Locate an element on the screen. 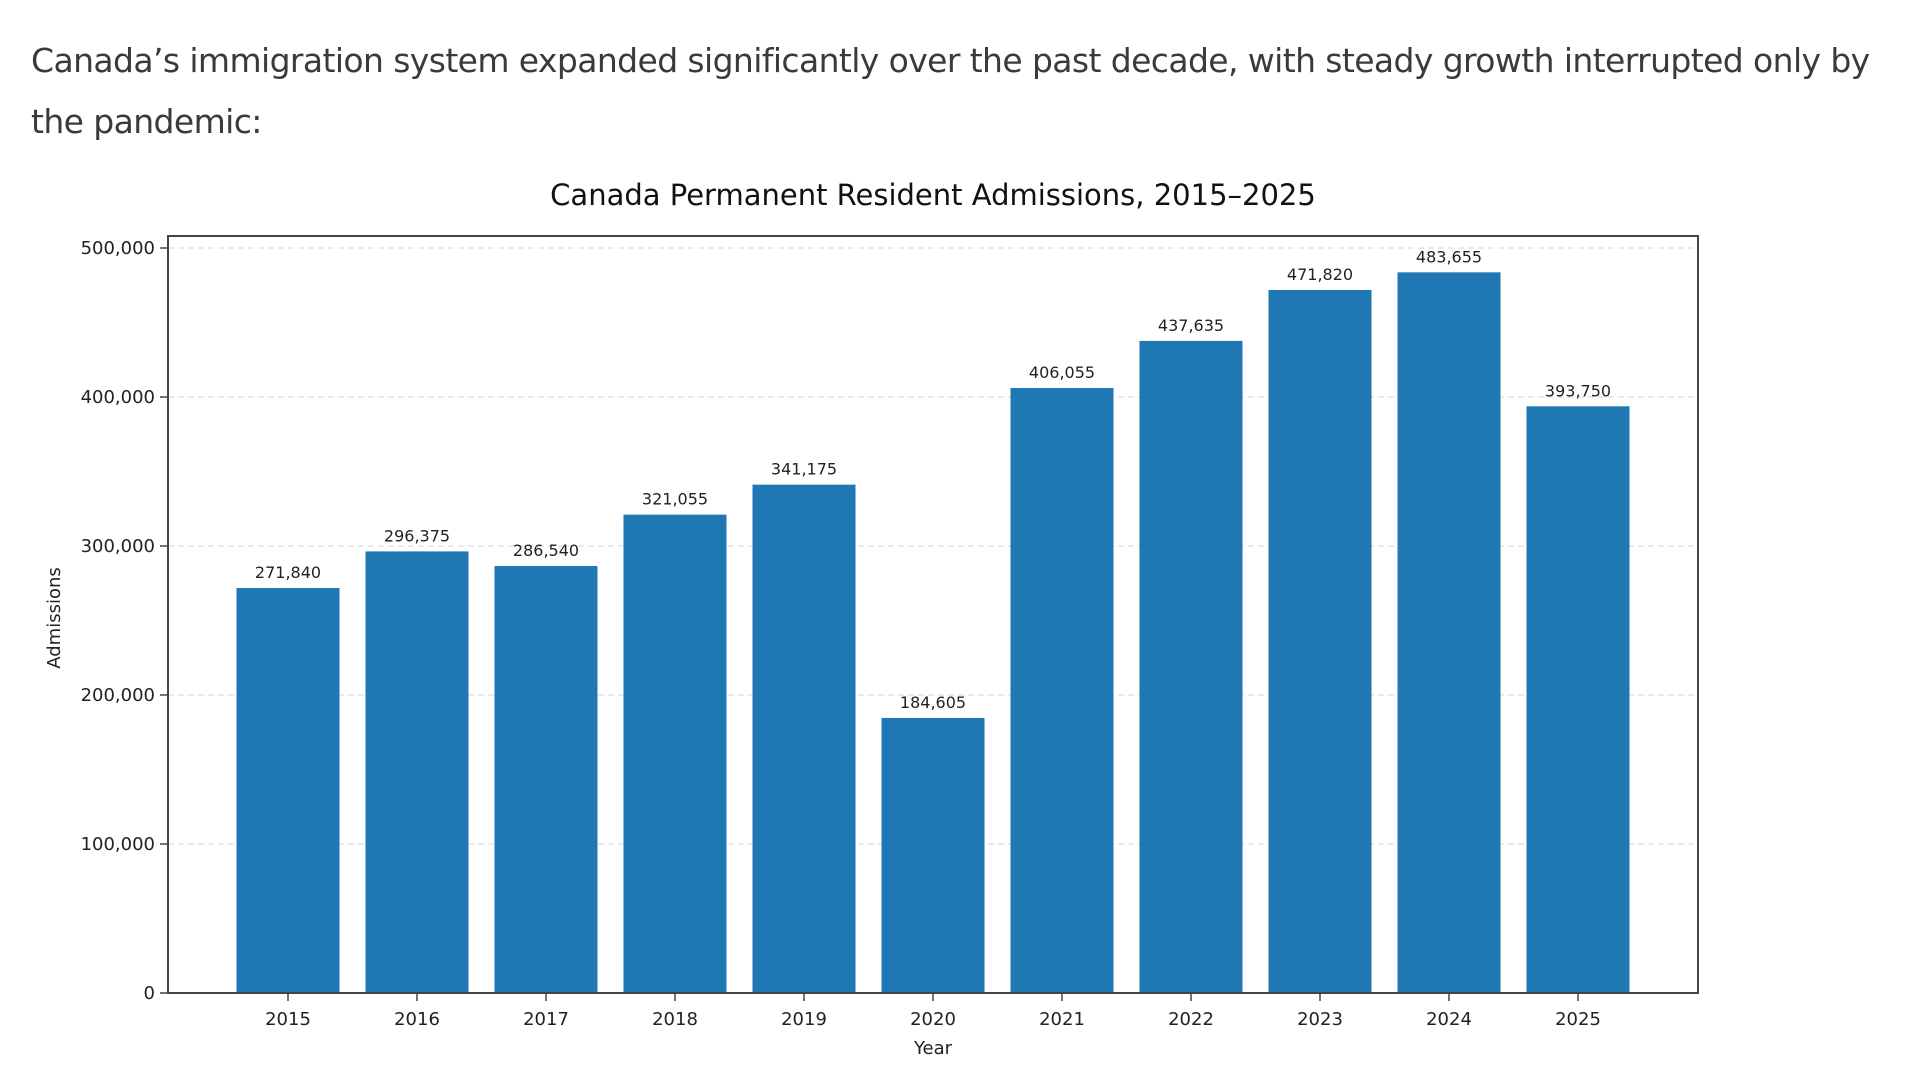 This screenshot has height=1080, width=1920. data-label: 437,635 is located at coordinates (1191, 325).